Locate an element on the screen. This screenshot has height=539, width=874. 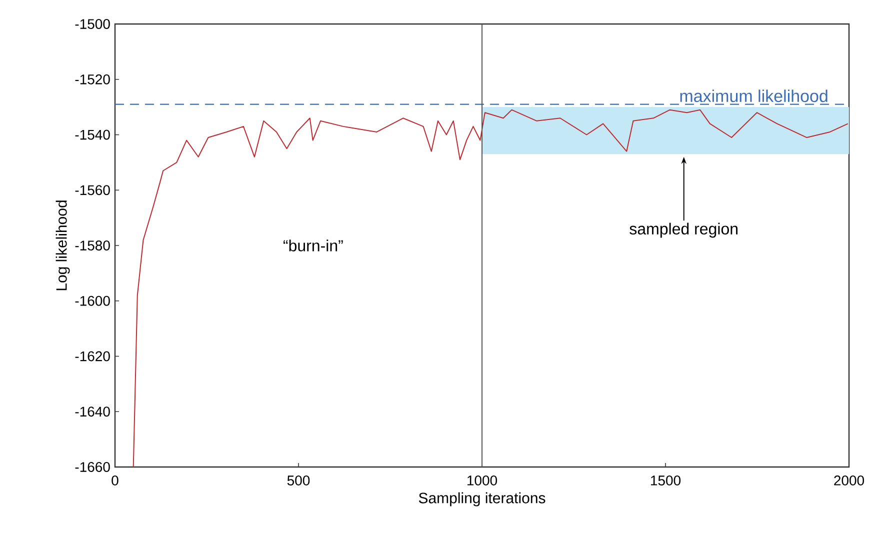
y-tick-label: -1620 is located at coordinates (92, 356).